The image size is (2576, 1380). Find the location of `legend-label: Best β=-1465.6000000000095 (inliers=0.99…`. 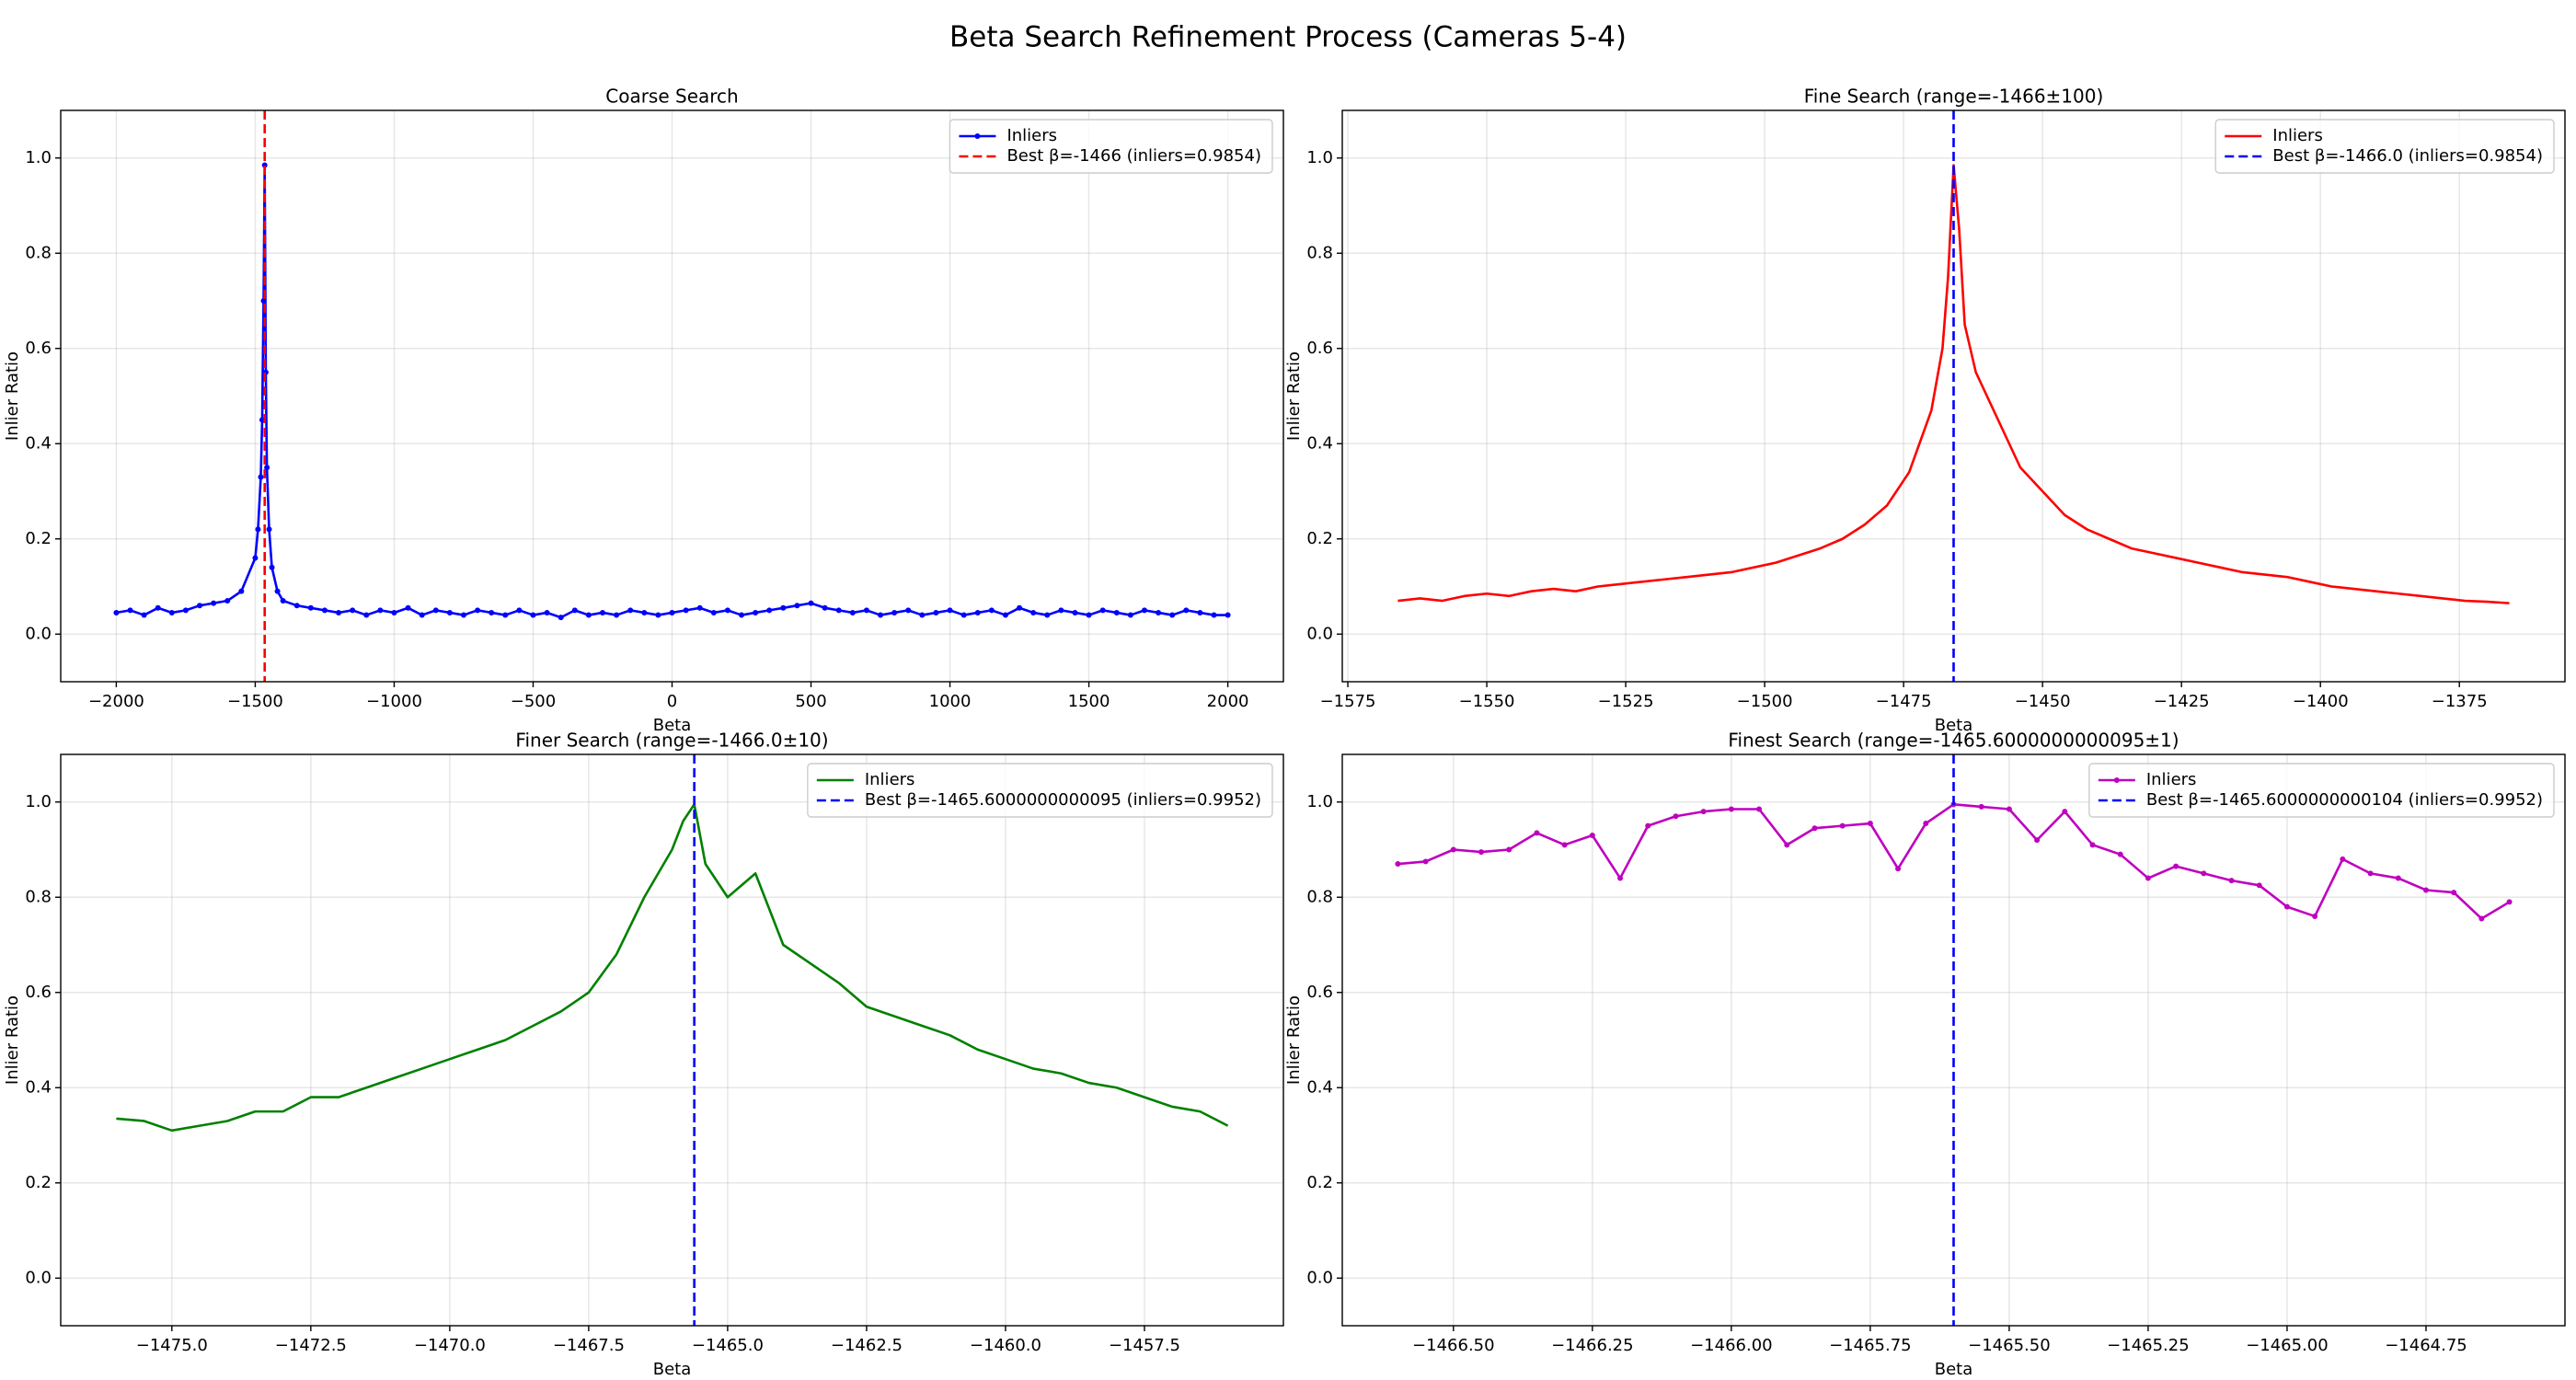

legend-label: Best β=-1465.6000000000095 (inliers=0.99… is located at coordinates (1063, 800).